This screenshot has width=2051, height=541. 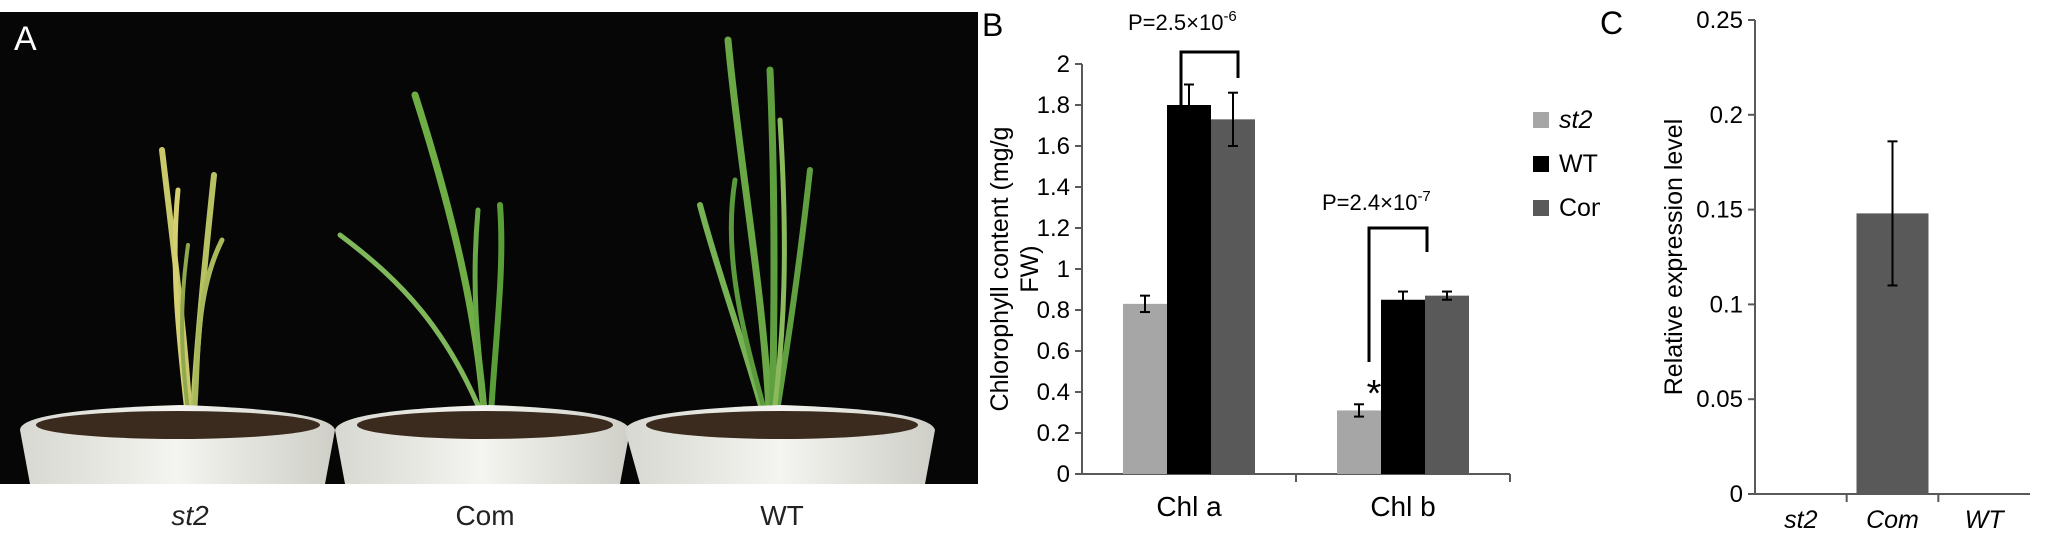 I want to click on bracket-chl-b, so click(x=1398, y=294).